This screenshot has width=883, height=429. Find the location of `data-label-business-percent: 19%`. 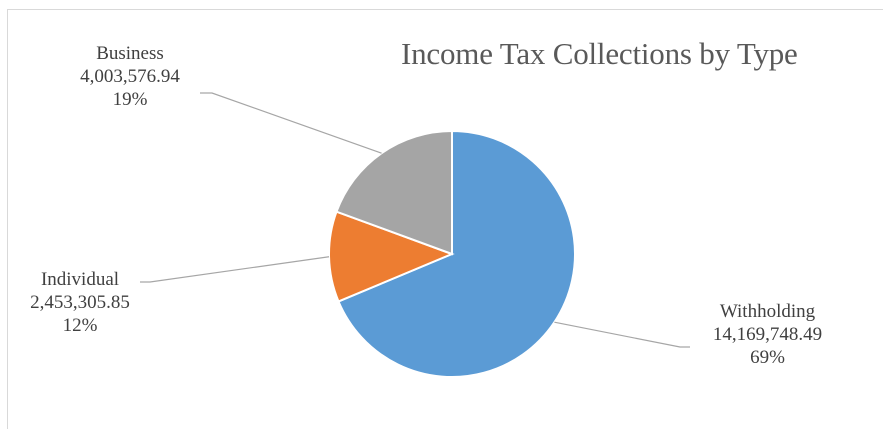

data-label-business-percent: 19% is located at coordinates (130, 99).